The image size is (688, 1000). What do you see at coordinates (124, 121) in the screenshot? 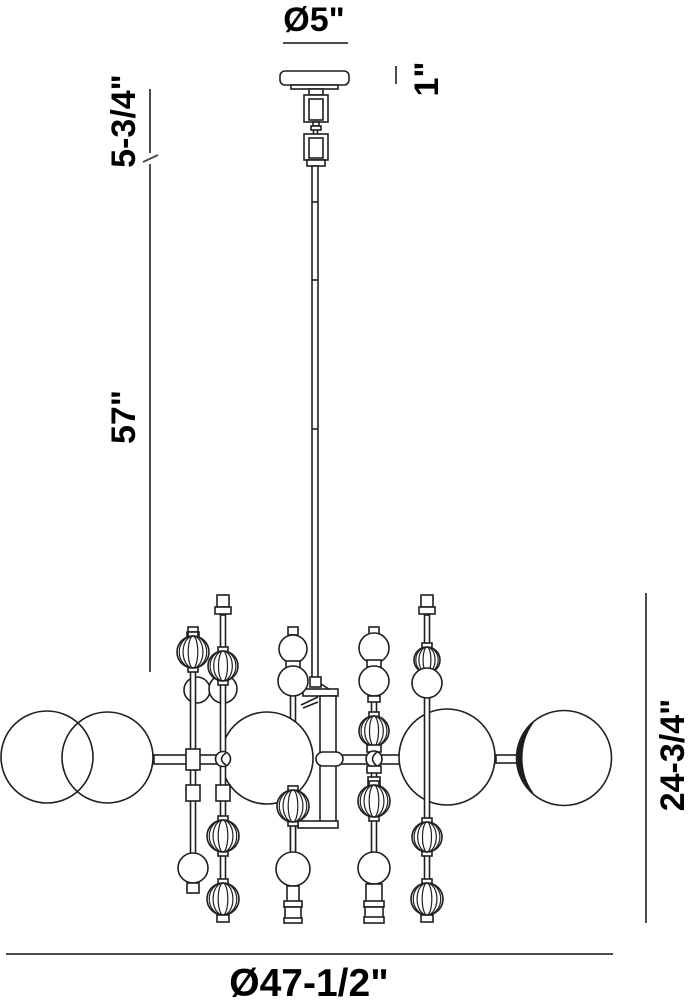
I see `dim-hanger-height-label: 5-3/4"` at bounding box center [124, 121].